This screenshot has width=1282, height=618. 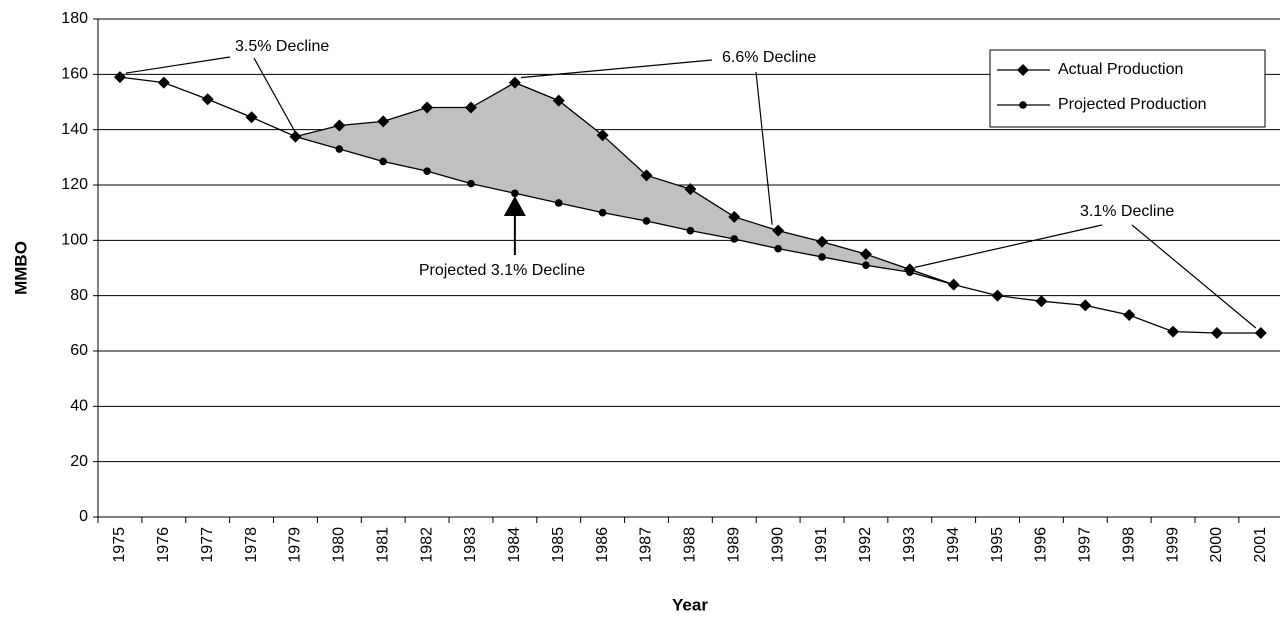 I want to click on x-tick-label: 1981, so click(x=382, y=545).